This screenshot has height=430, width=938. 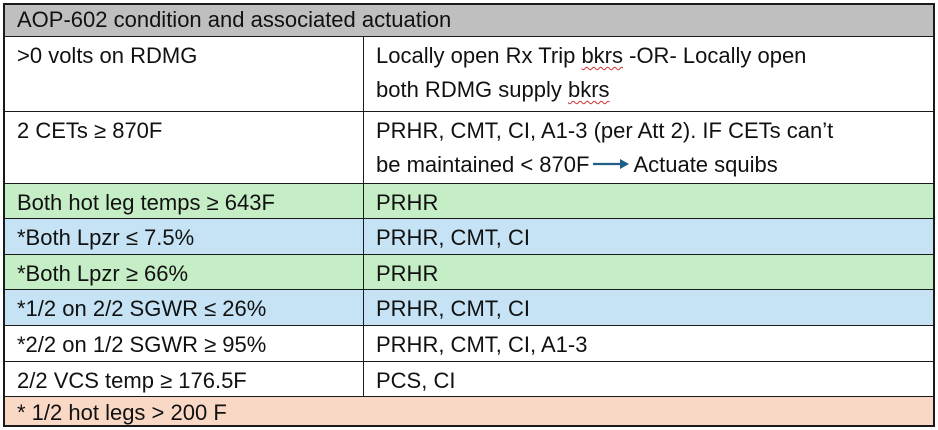 What do you see at coordinates (654, 90) in the screenshot?
I see `action-line: both RDMG supply bkrs` at bounding box center [654, 90].